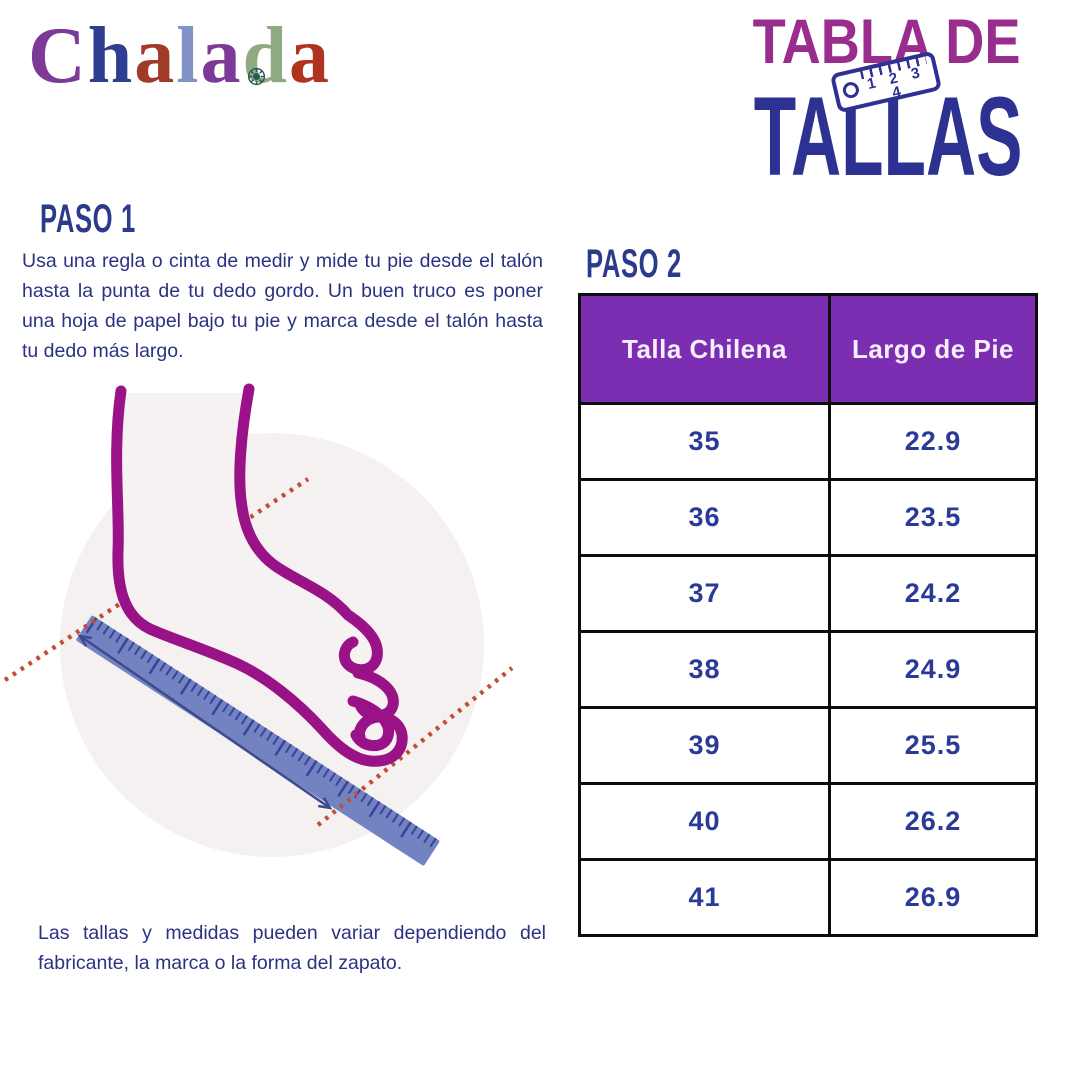 The image size is (1080, 1080). I want to click on table-row: 37 24.2, so click(808, 593).